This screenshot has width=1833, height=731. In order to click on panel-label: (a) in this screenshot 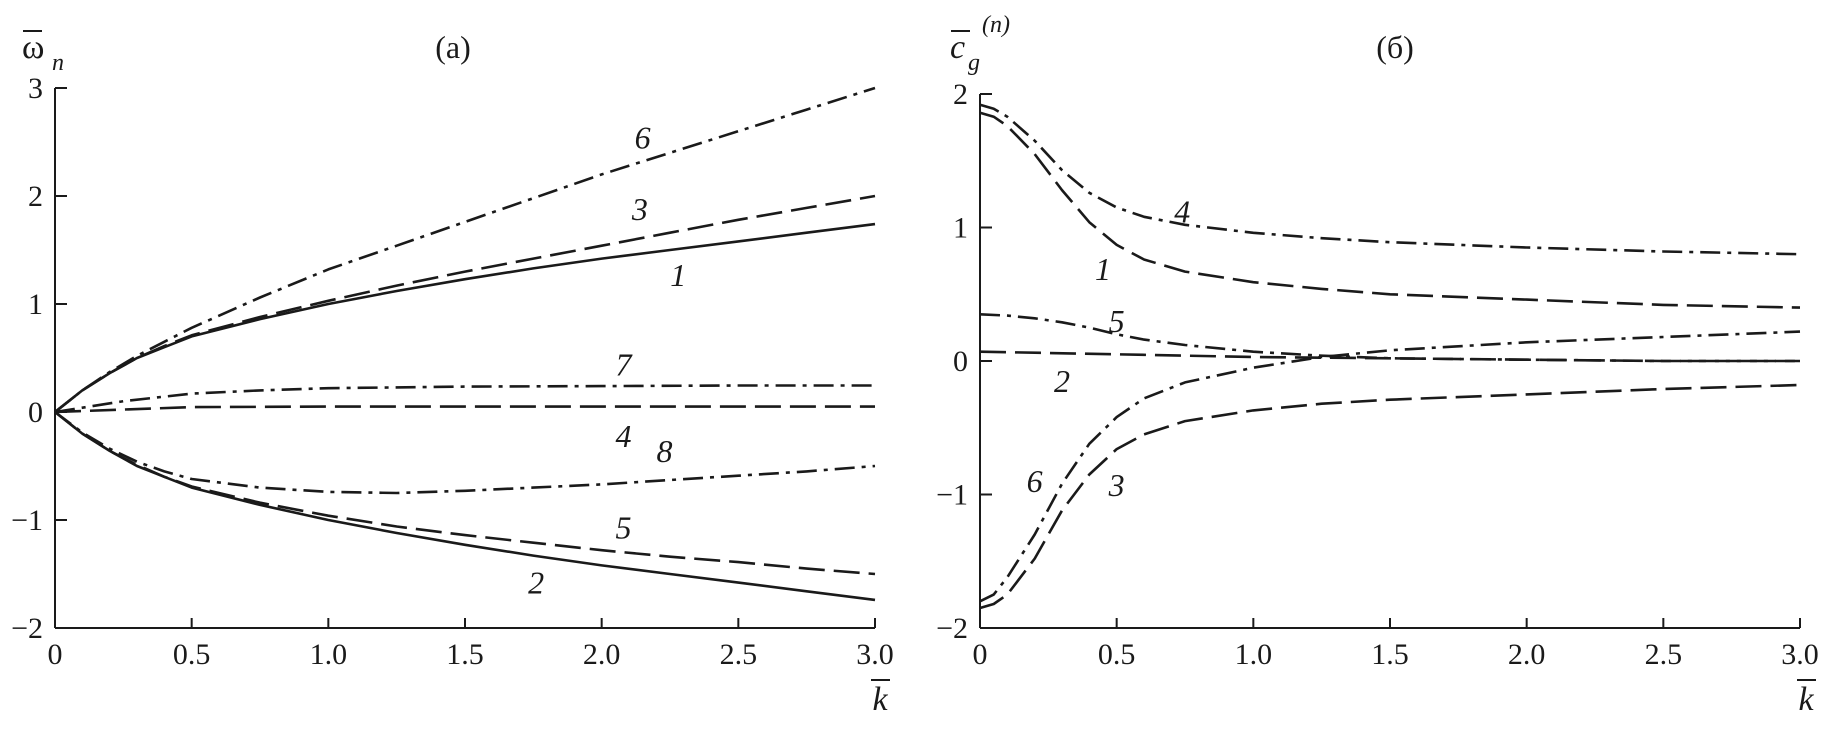, I will do `click(453, 47)`.